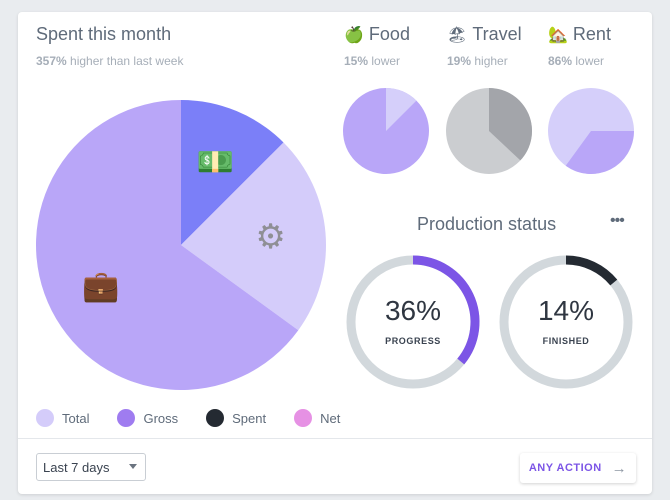 This screenshot has width=670, height=500. Describe the element at coordinates (617, 220) in the screenshot. I see `more-options-button: •••` at that location.